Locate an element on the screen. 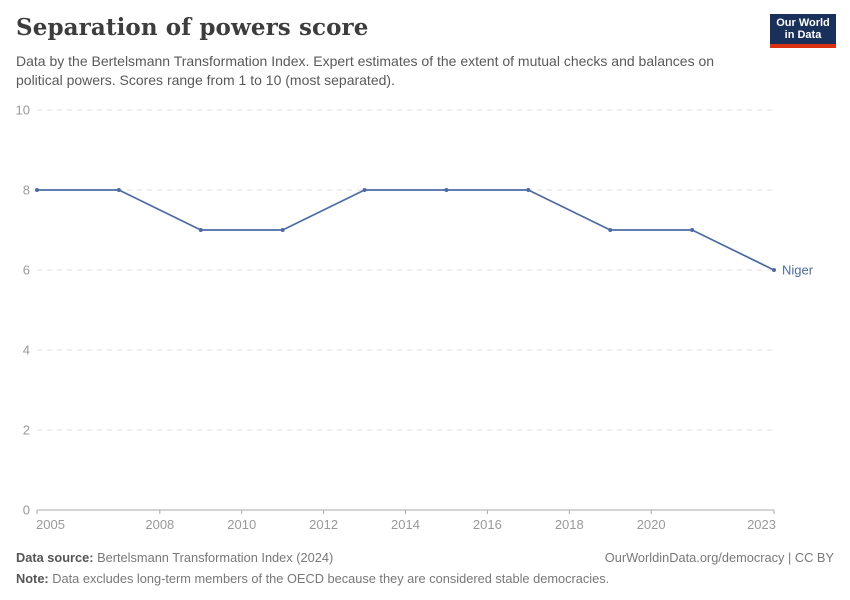 This screenshot has width=850, height=600. x-tick-label: 2010 is located at coordinates (241, 524).